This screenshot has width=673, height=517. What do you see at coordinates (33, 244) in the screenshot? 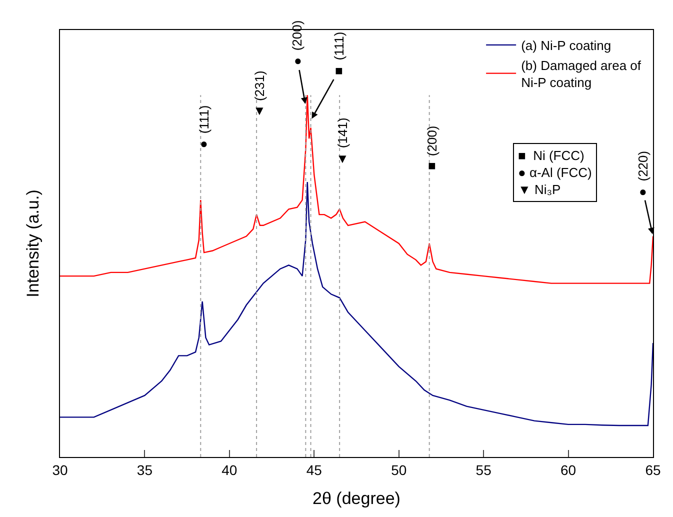
I see `y-axis-title: Intensity (a.u.)` at bounding box center [33, 244].